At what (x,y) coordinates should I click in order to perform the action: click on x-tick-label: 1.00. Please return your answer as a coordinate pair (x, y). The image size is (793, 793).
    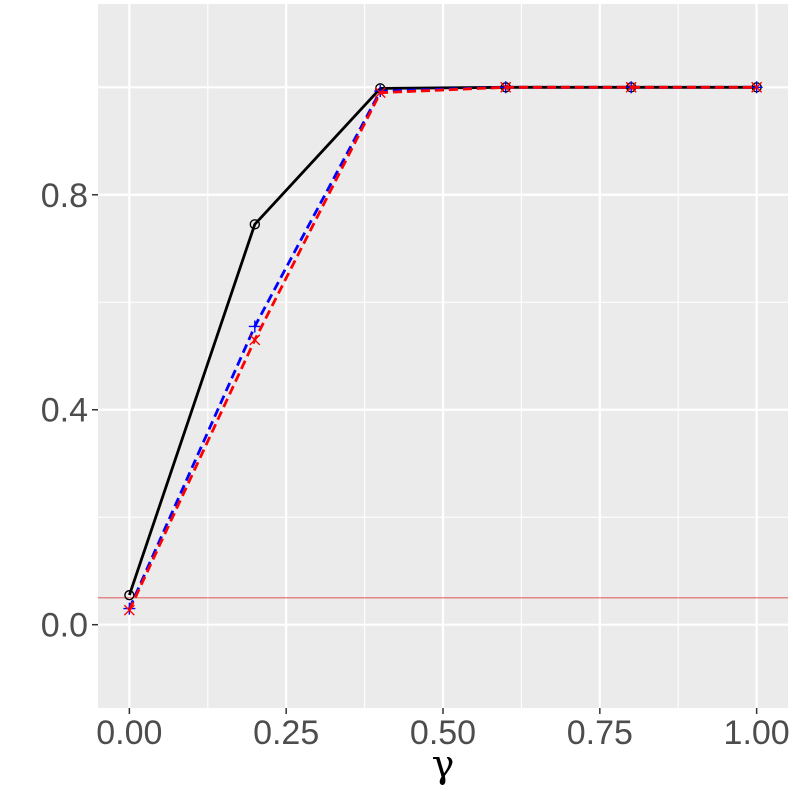
    Looking at the image, I should click on (757, 733).